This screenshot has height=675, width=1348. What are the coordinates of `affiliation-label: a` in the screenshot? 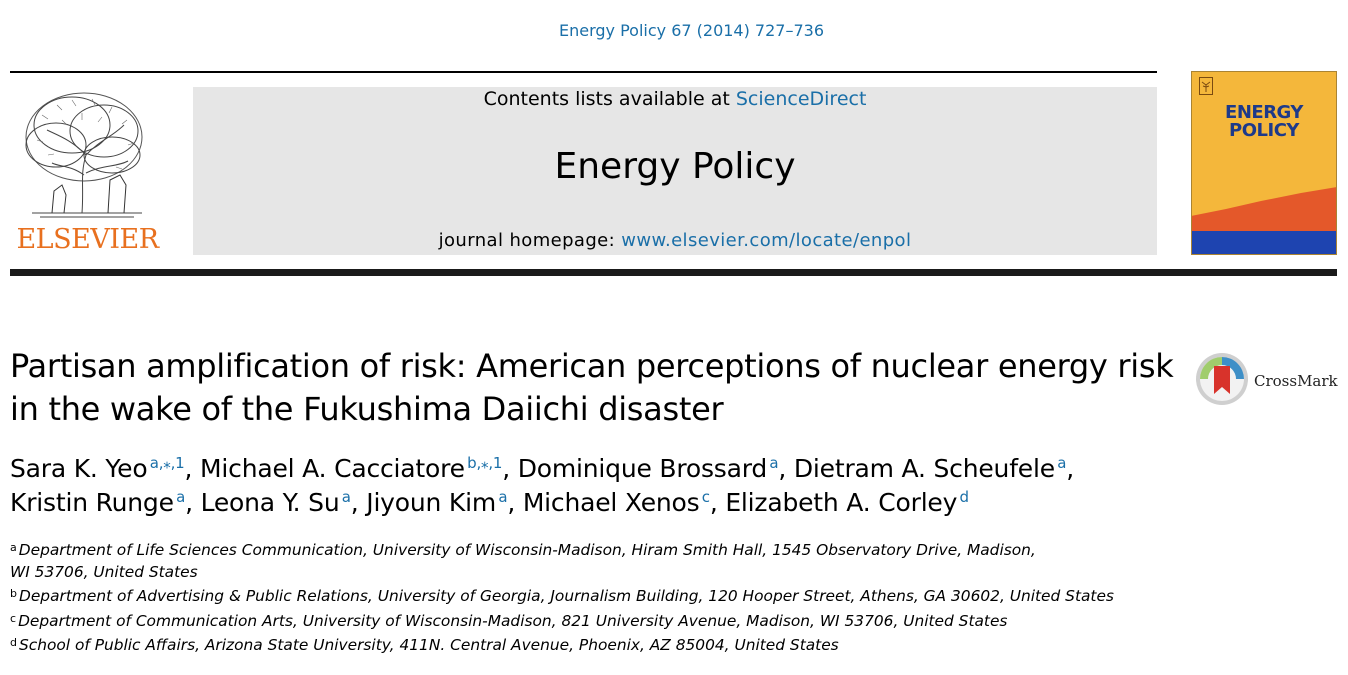 It's located at (13, 547).